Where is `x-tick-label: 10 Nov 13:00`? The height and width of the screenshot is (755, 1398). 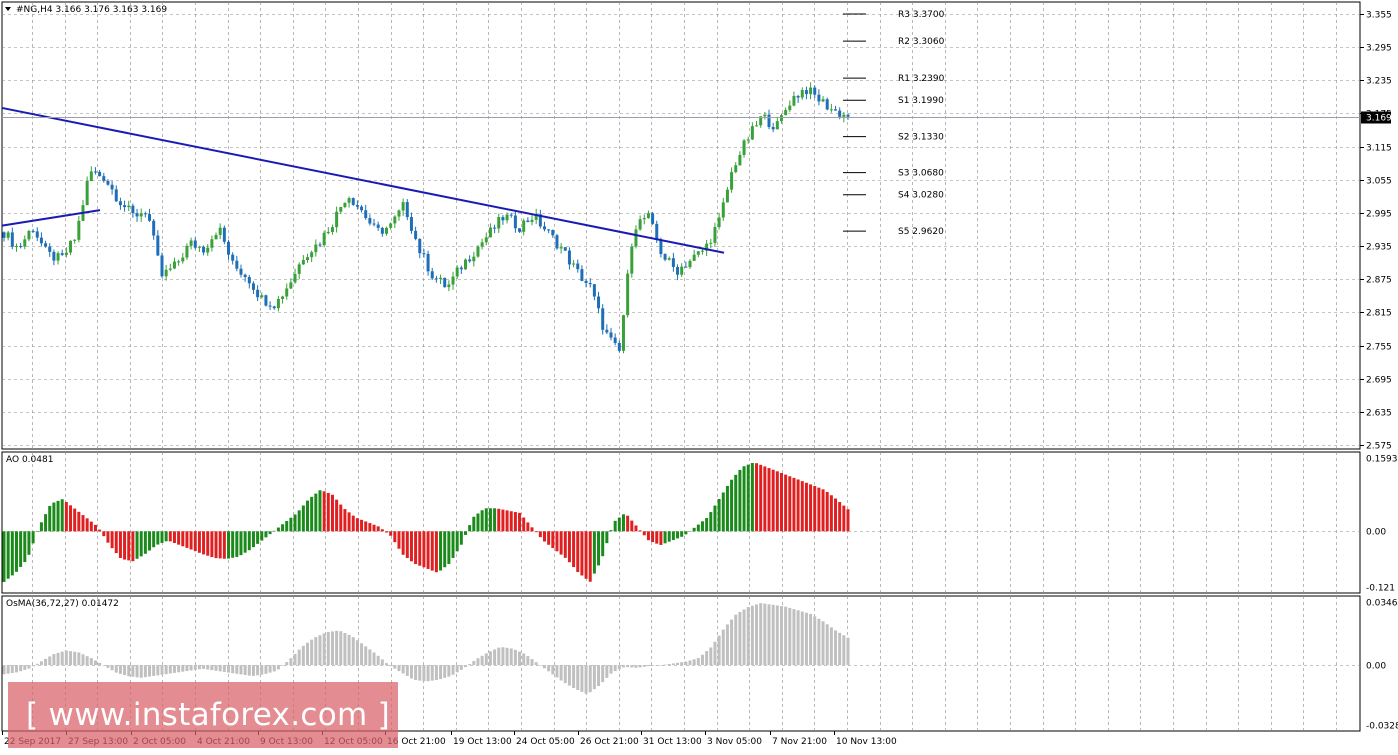 x-tick-label: 10 Nov 13:00 is located at coordinates (866, 742).